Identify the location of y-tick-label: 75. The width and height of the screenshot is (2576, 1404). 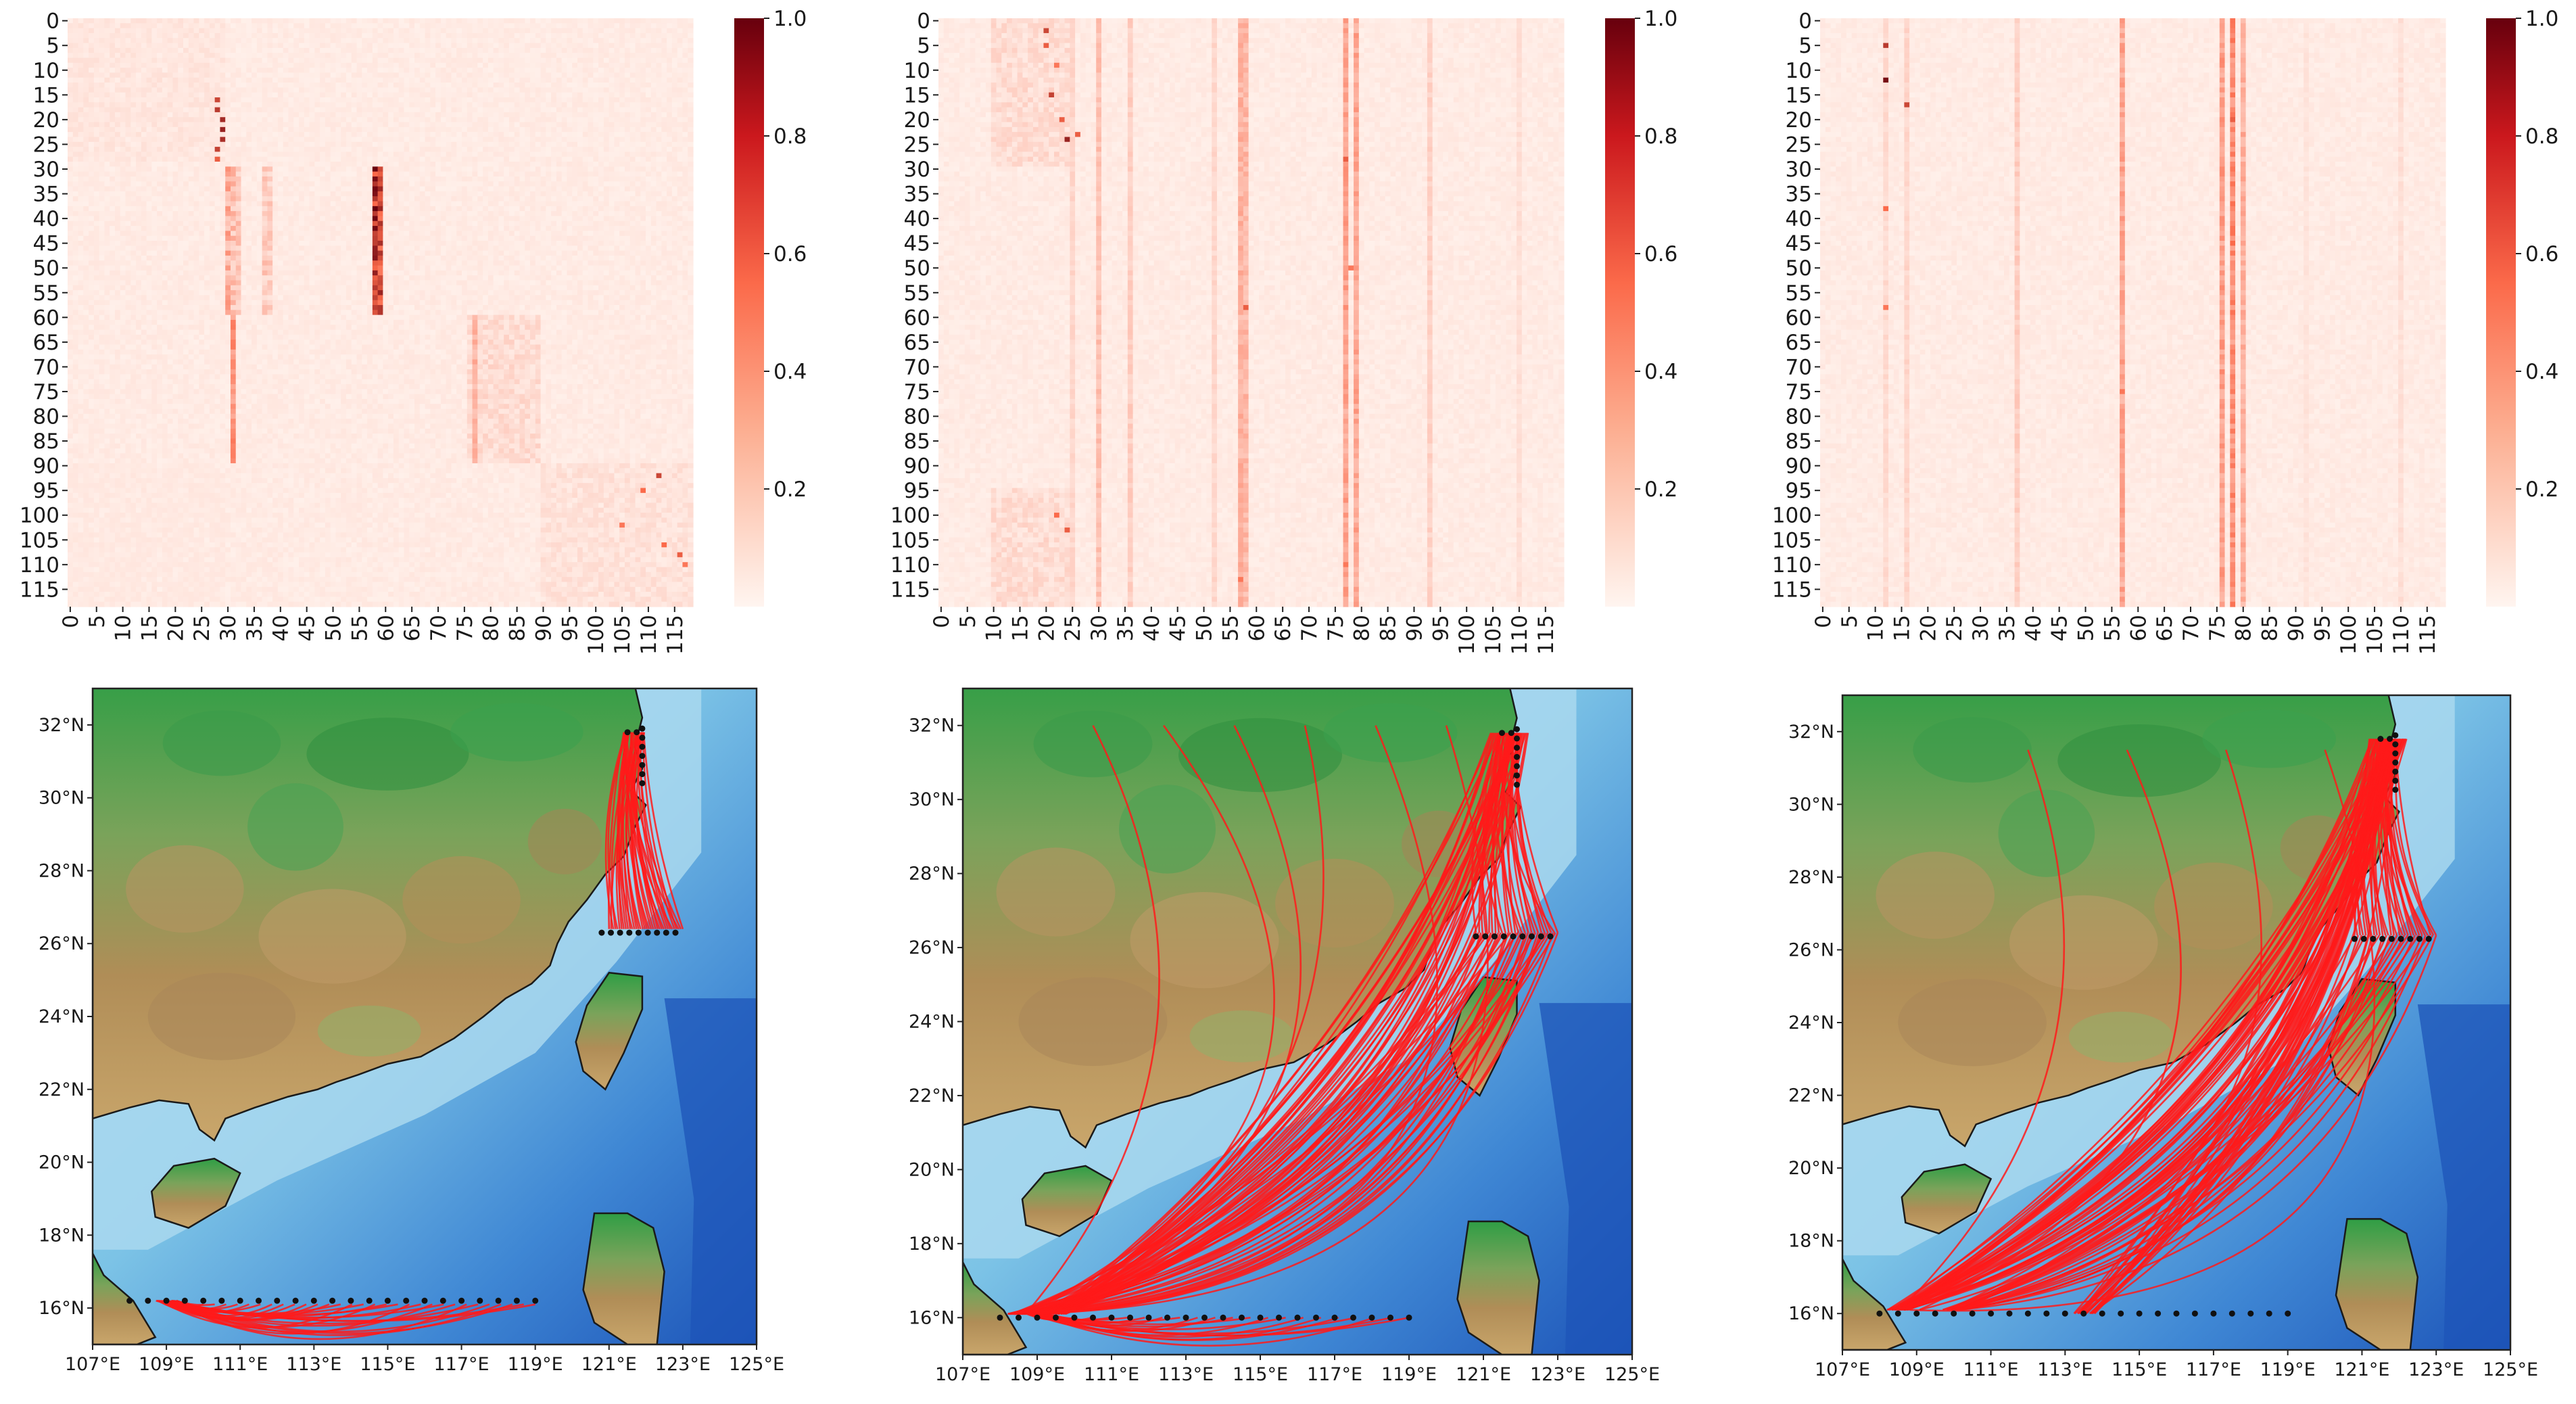
(1799, 392).